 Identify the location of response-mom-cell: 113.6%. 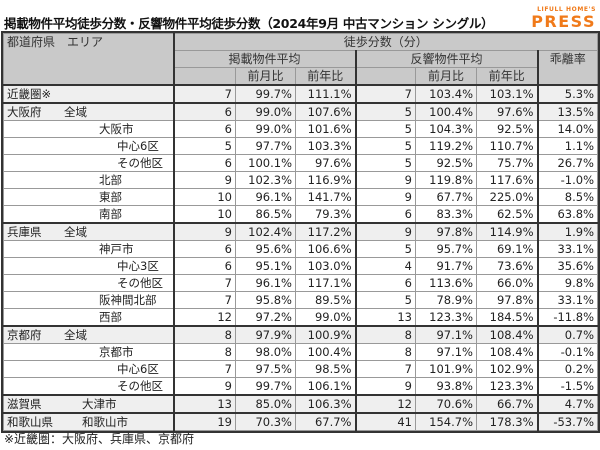
(446, 283).